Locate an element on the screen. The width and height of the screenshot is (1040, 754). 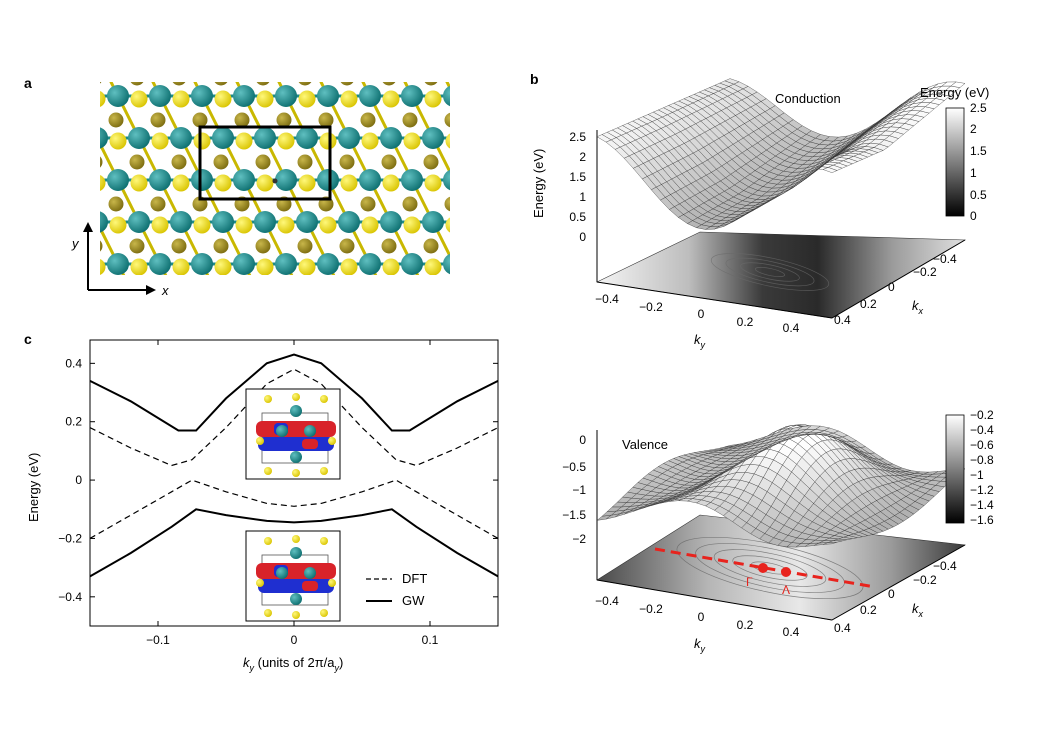
colorbar-tick-label: −0.4 is located at coordinates (982, 430).